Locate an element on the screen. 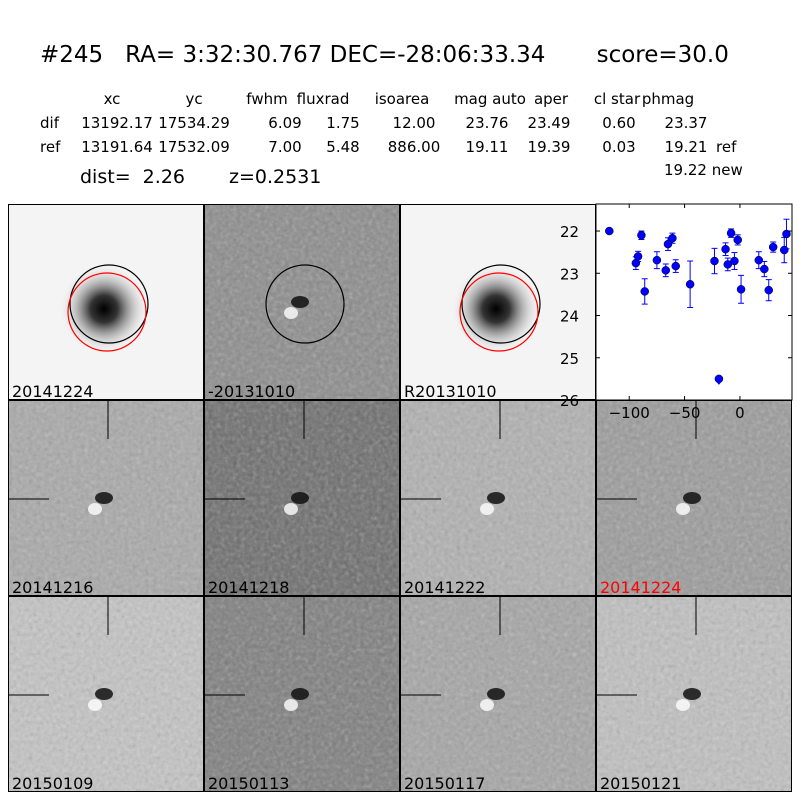 The height and width of the screenshot is (800, 800). stamp-date-label: 20141216 is located at coordinates (53, 587).